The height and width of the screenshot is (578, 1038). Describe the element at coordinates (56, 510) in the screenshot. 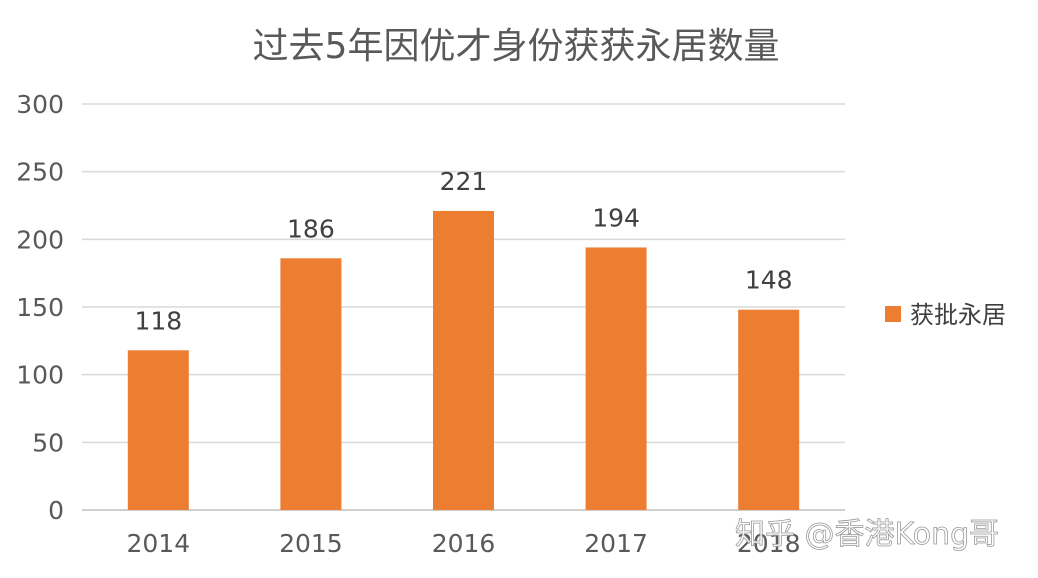

I see `y-tick-label: 0` at that location.